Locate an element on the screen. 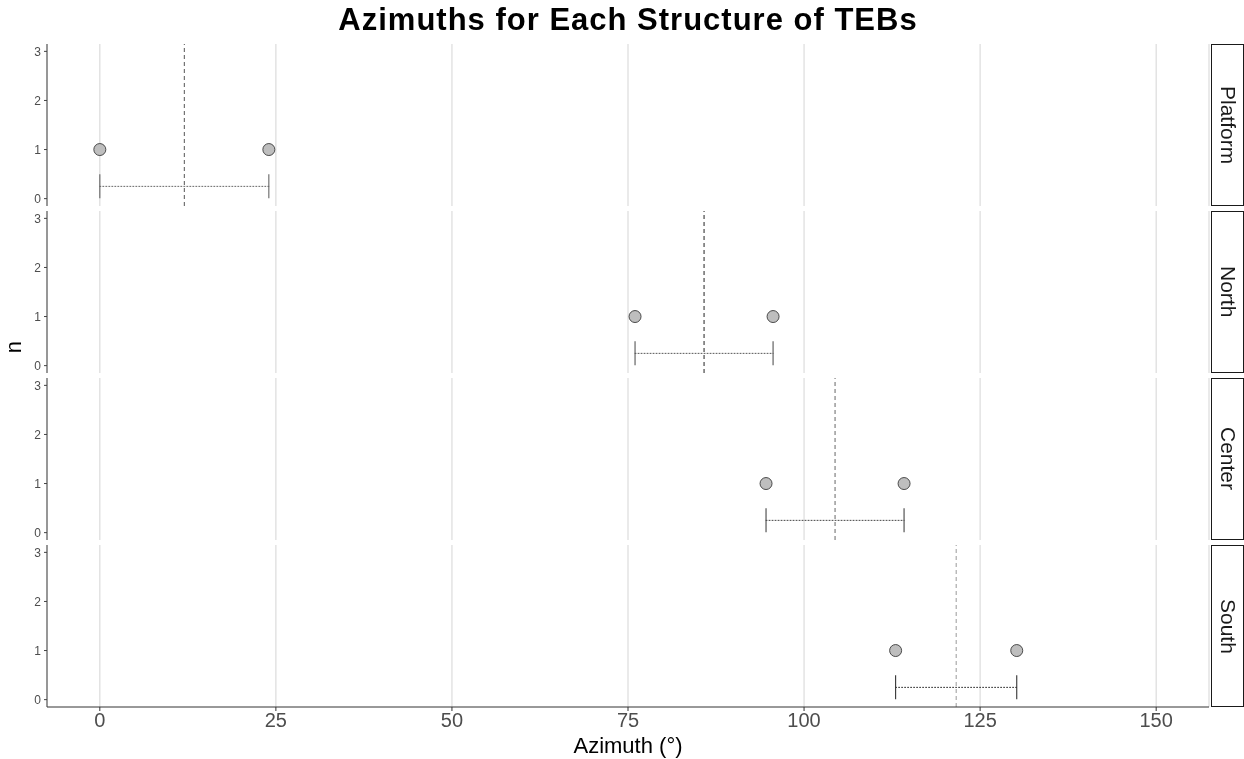  y2-axis-title: Center is located at coordinates (1227, 459).